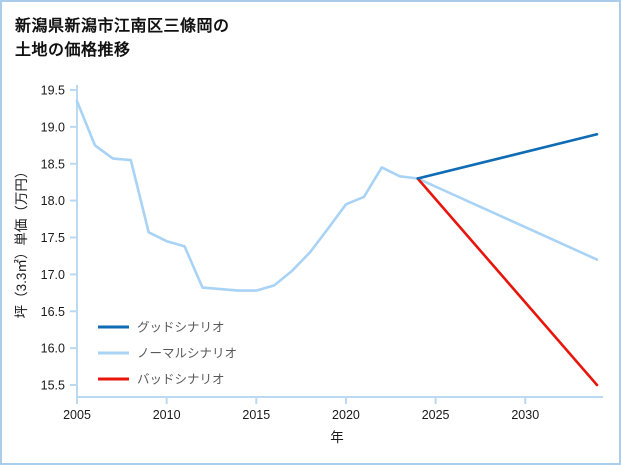 This screenshot has width=621, height=465. I want to click on x-tick-label: 2015, so click(256, 415).